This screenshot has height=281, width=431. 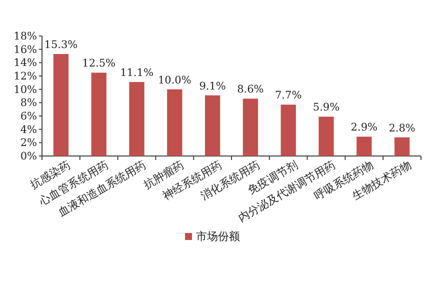 What do you see at coordinates (364, 128) in the screenshot?
I see `data-label: 2.9%` at bounding box center [364, 128].